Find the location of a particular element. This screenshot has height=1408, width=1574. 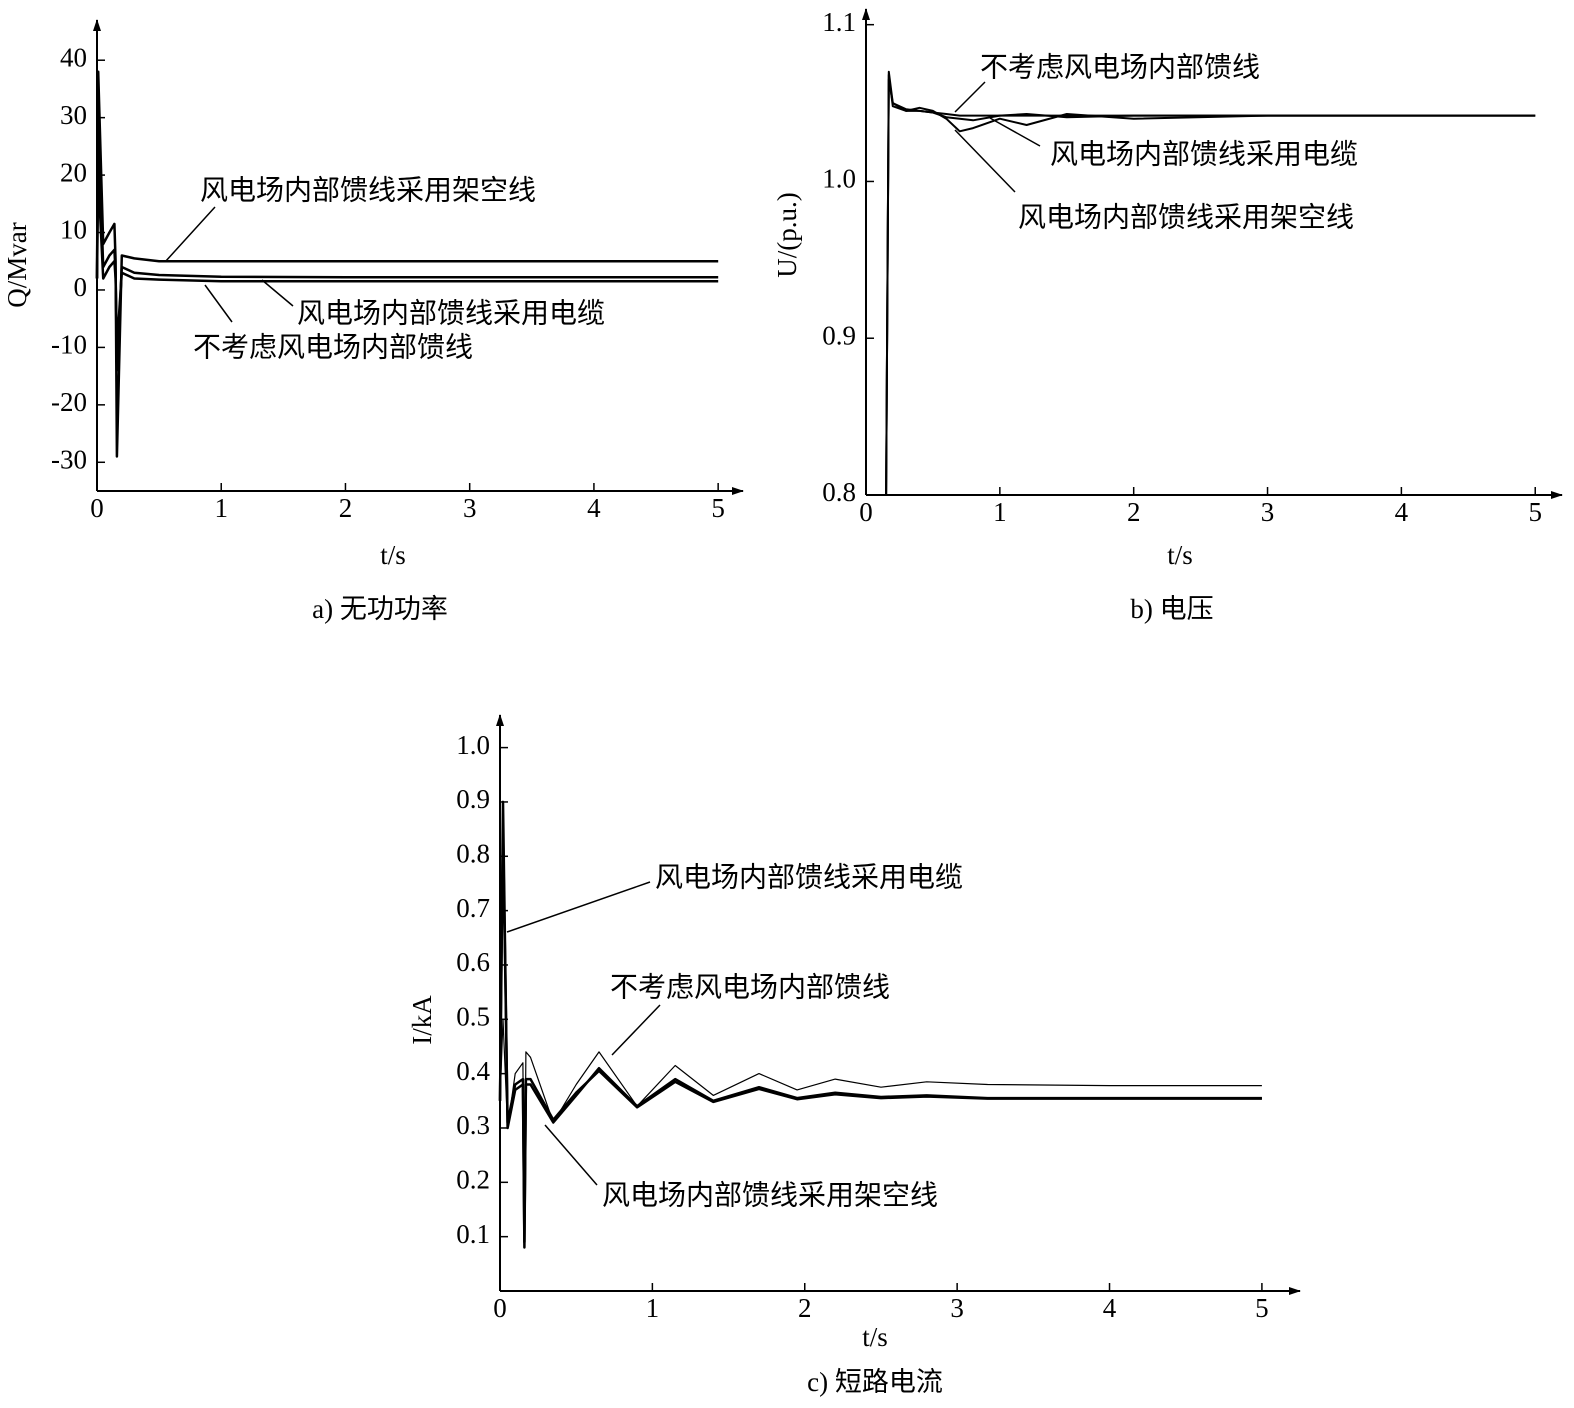

y-tick-label: 0 is located at coordinates (81, 287).